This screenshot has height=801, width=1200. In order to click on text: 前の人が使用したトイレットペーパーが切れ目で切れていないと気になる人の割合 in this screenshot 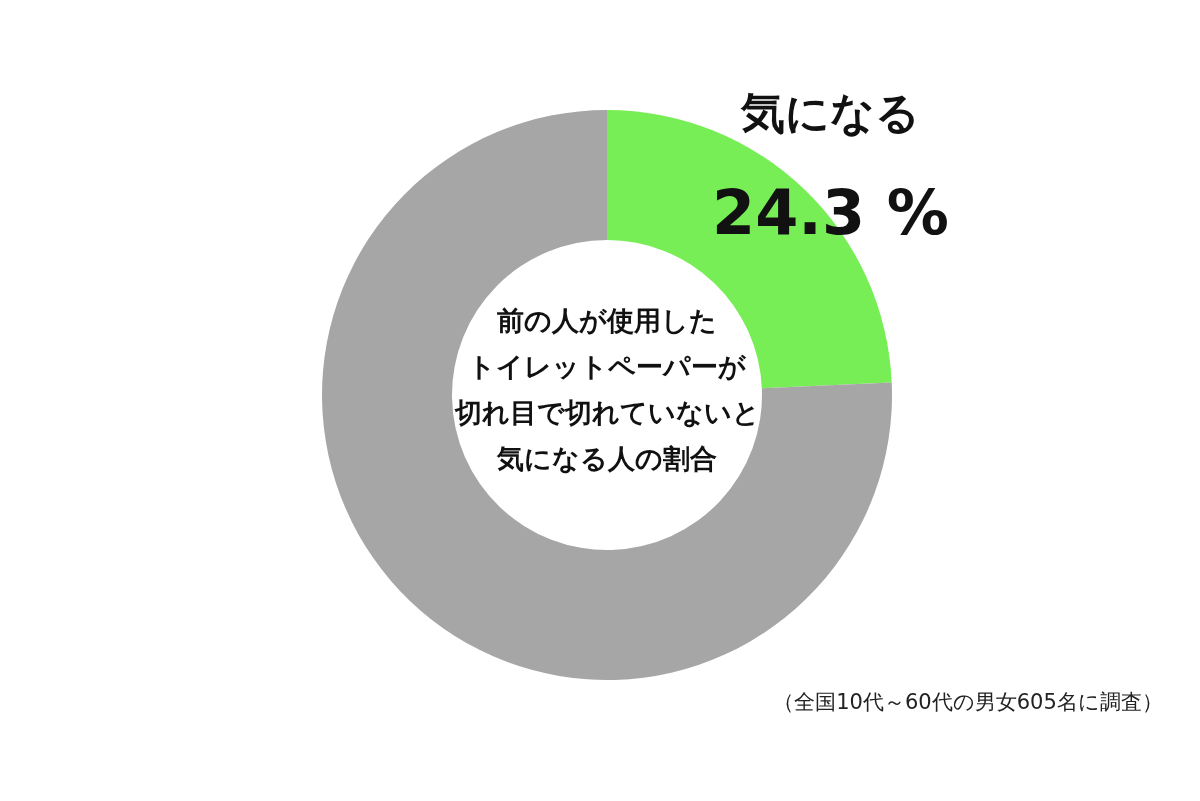, I will do `click(606, 389)`.